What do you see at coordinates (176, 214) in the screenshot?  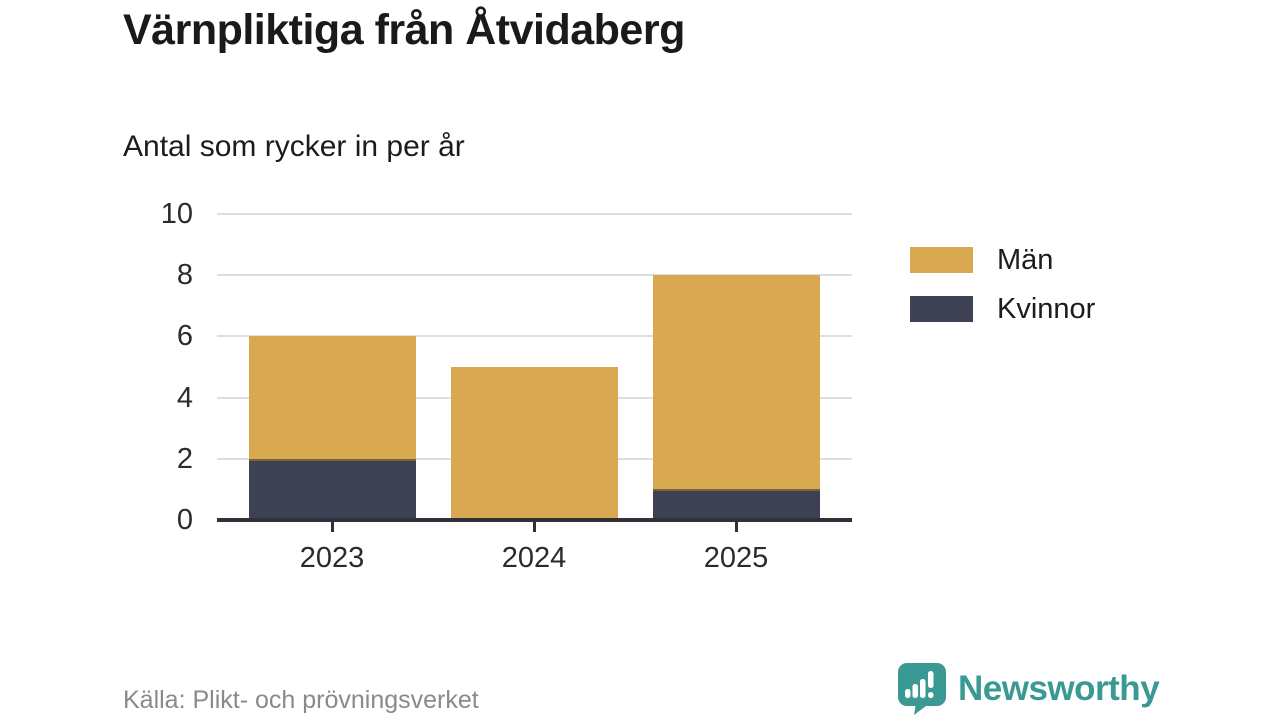 I see `y-tick-label: 10` at bounding box center [176, 214].